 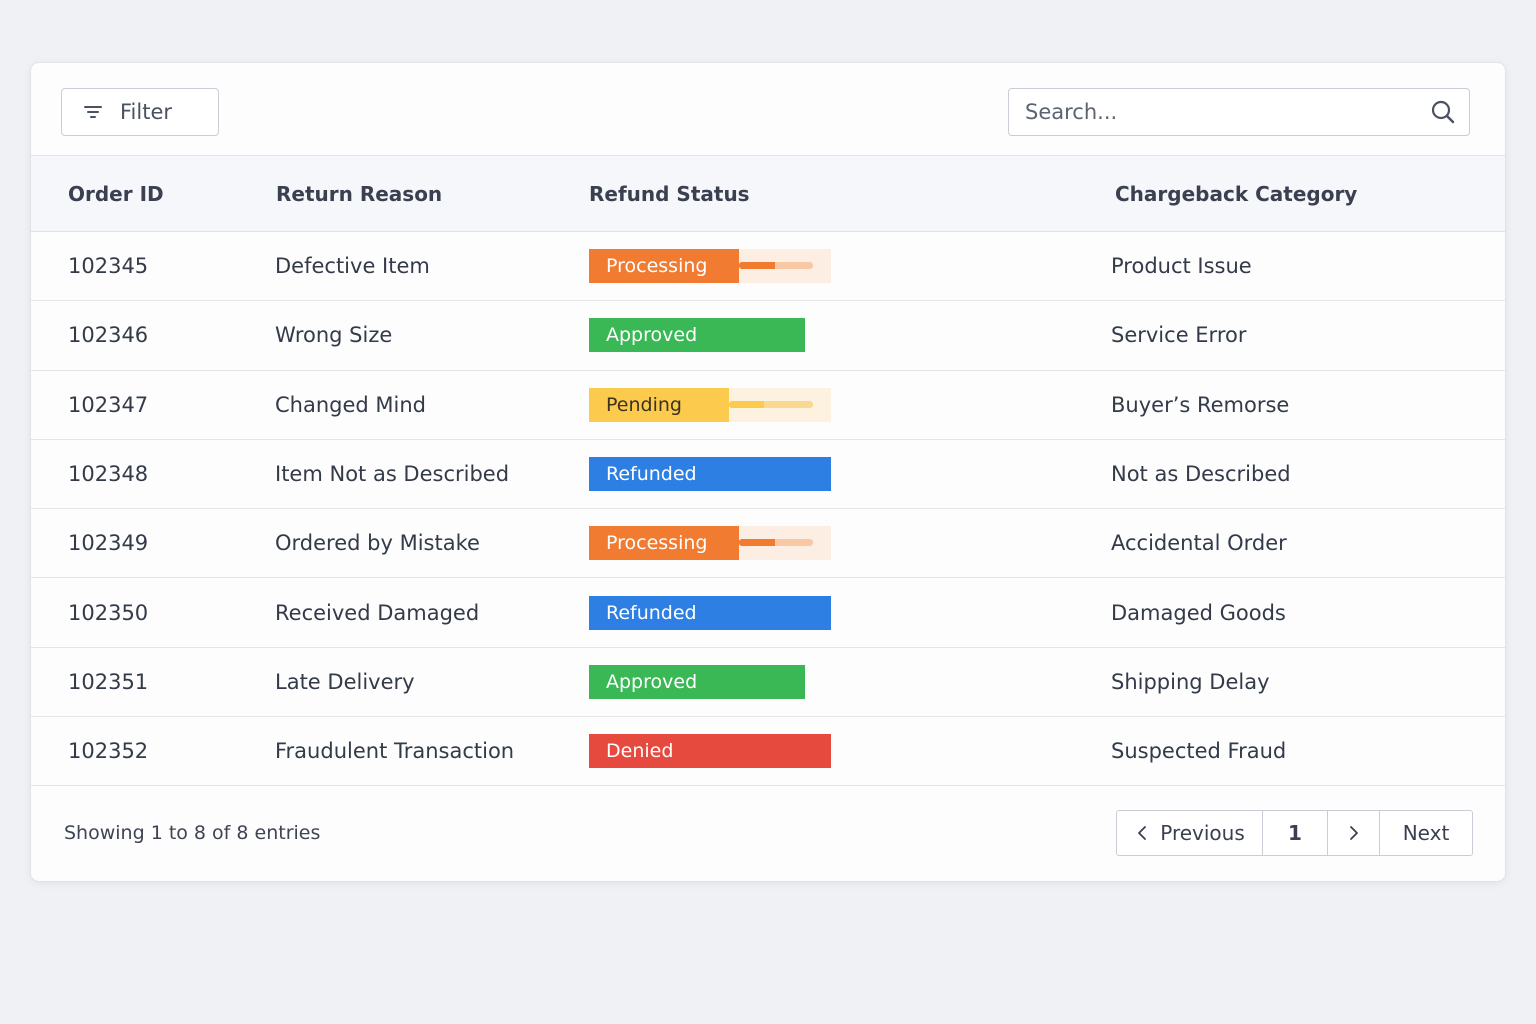 What do you see at coordinates (1236, 194) in the screenshot?
I see `column-header-chargeback-category: Chargeback Category` at bounding box center [1236, 194].